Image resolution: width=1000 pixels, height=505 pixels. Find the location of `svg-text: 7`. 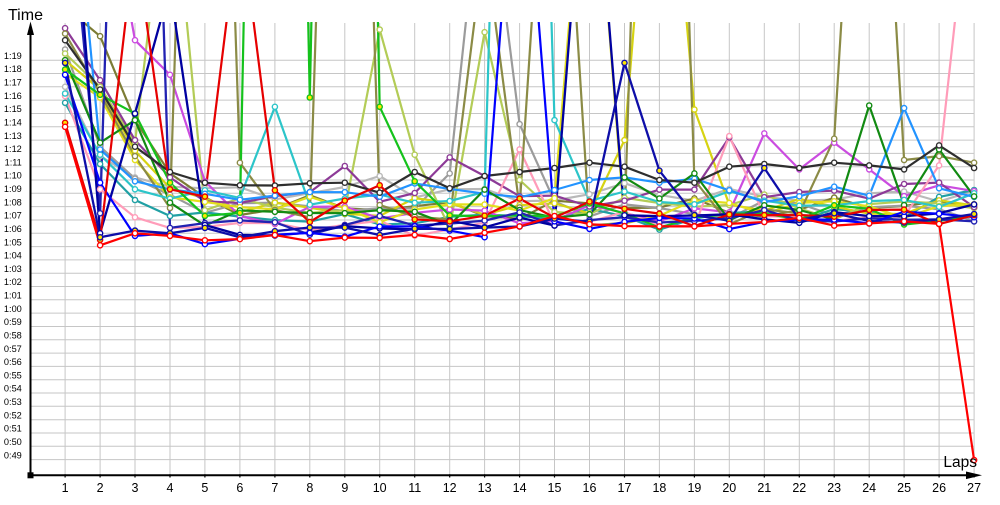

svg-text: 7 is located at coordinates (274, 488).